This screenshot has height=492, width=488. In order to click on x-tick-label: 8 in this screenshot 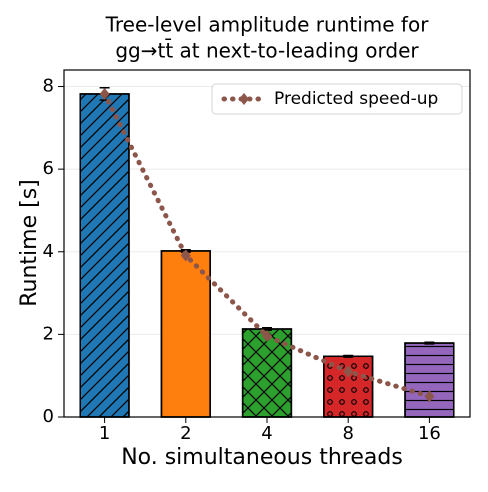, I will do `click(347, 433)`.